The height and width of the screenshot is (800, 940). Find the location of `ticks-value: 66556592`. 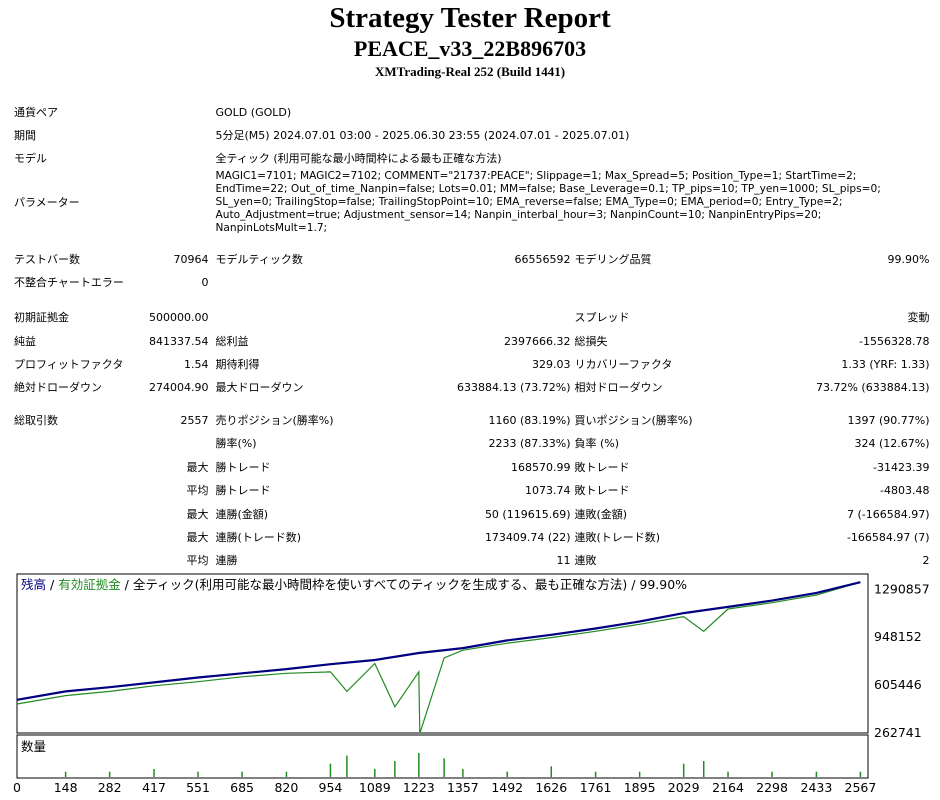

ticks-value: 66556592 is located at coordinates (542, 259).